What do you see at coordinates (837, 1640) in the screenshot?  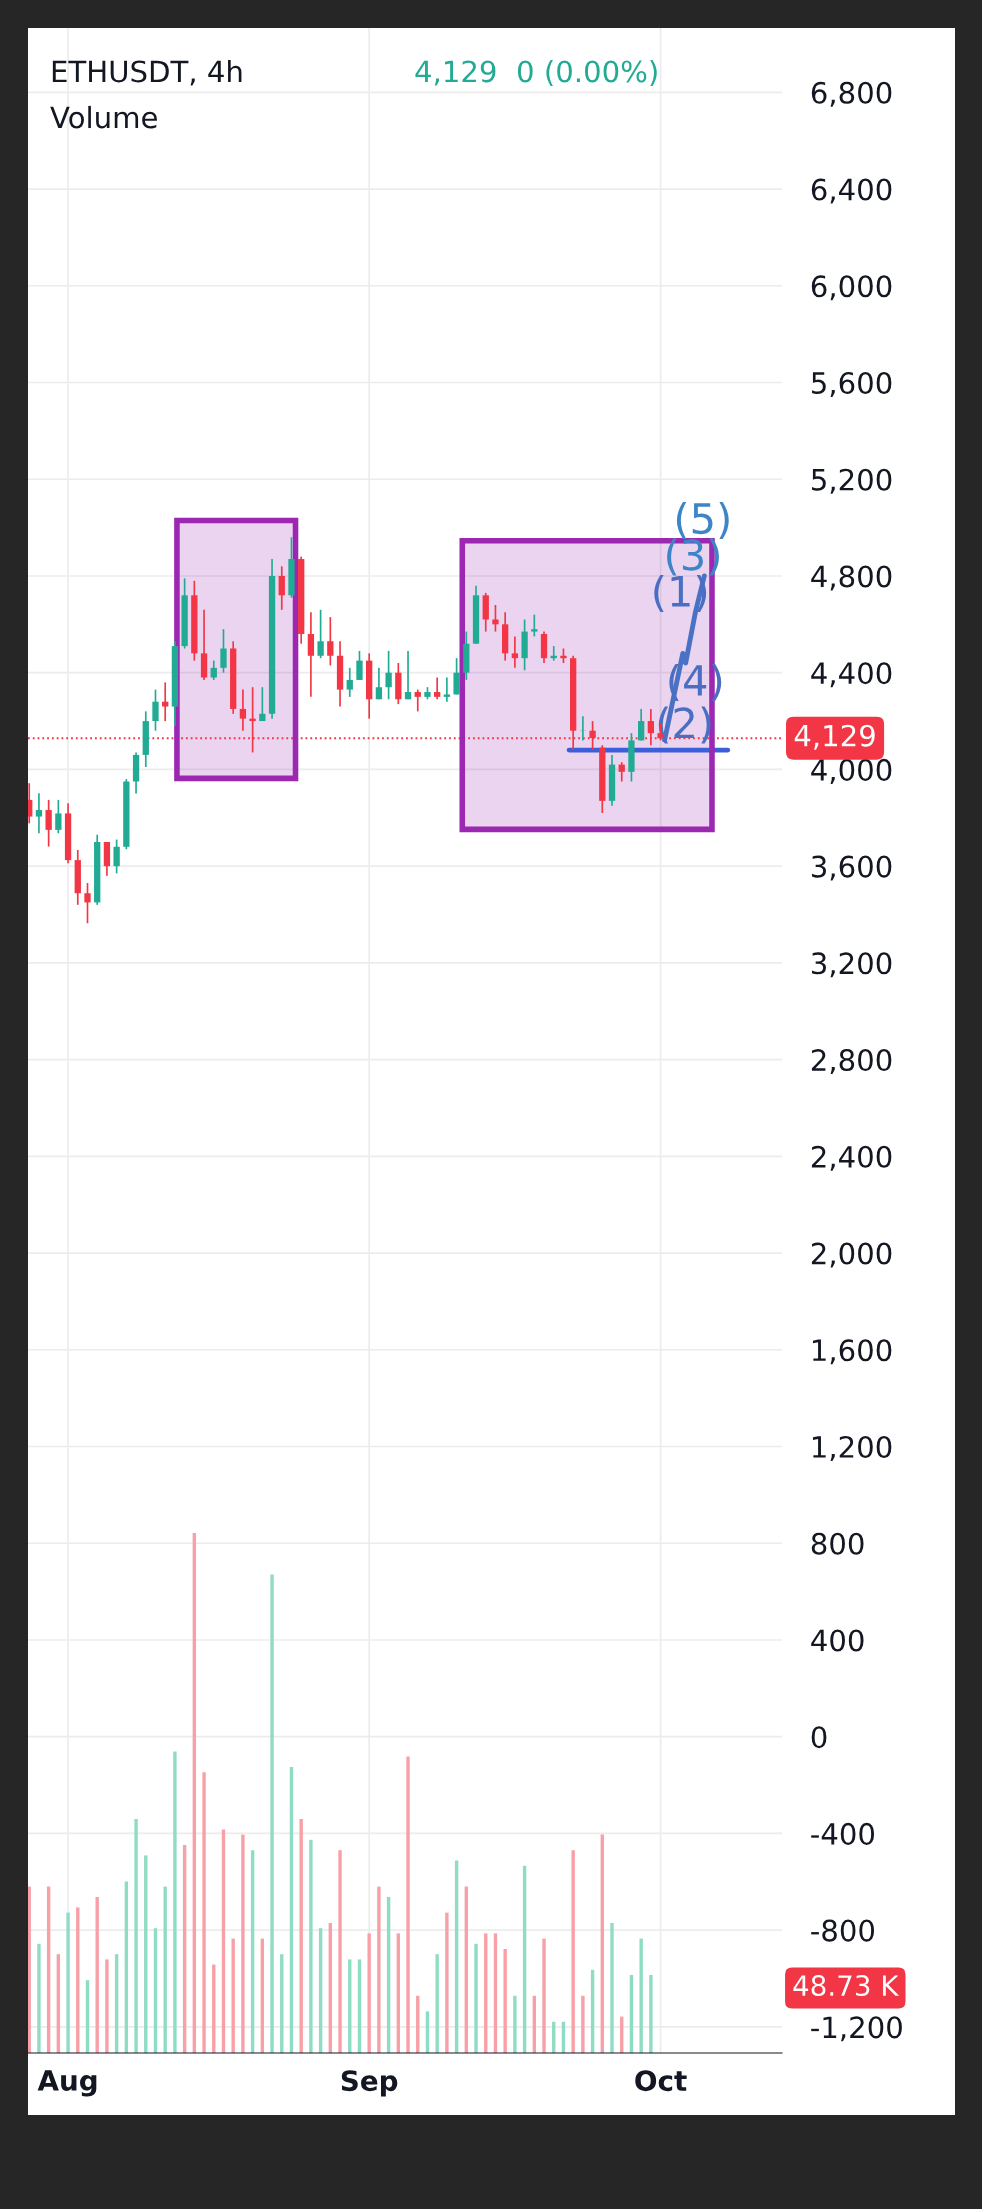 I see `y-tick-label: 400` at bounding box center [837, 1640].